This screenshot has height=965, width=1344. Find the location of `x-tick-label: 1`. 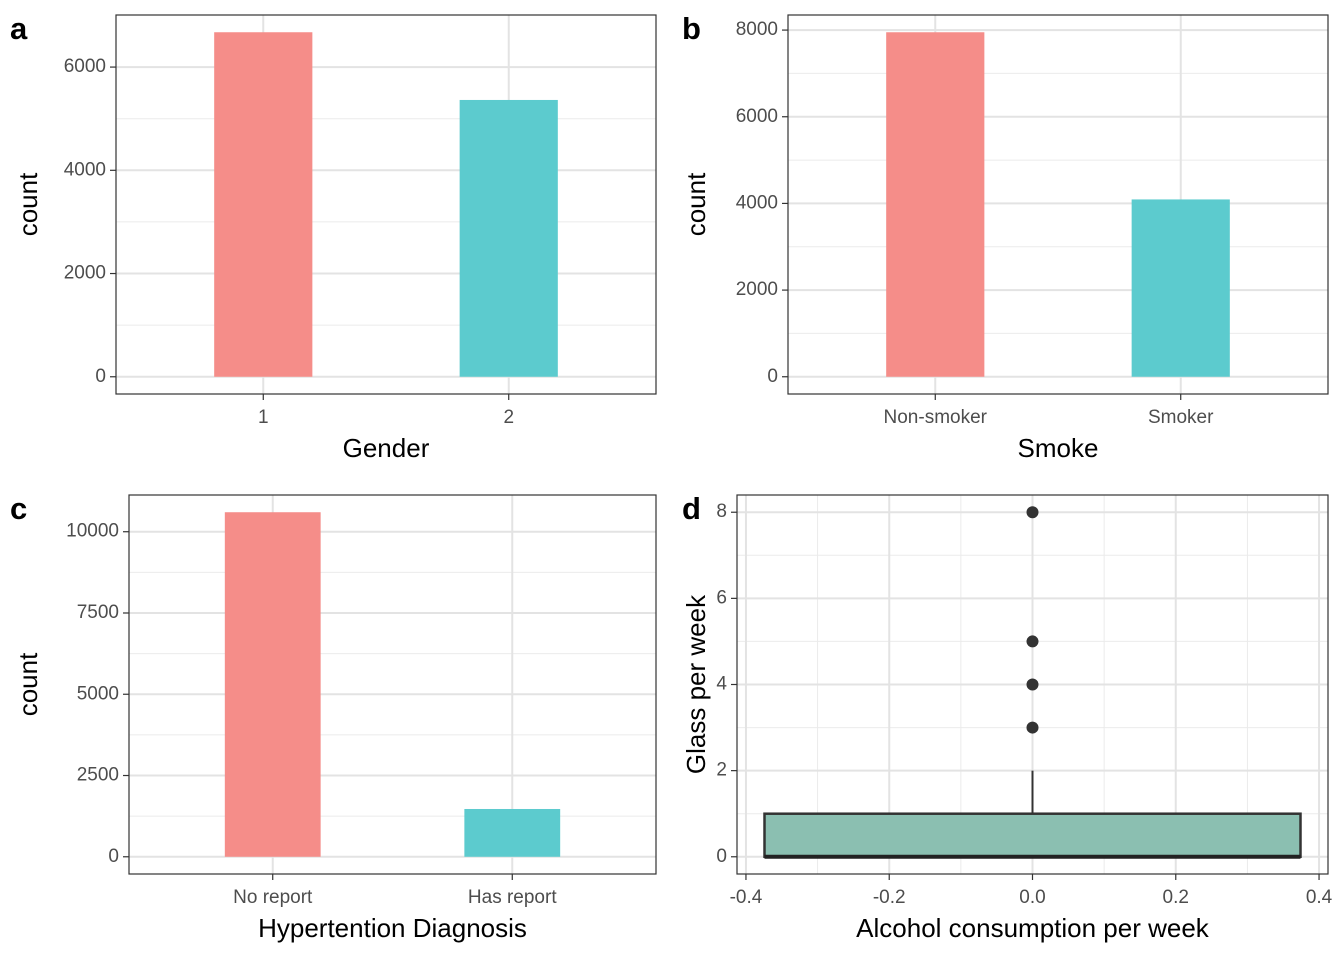

x-tick-label: 1 is located at coordinates (263, 417).